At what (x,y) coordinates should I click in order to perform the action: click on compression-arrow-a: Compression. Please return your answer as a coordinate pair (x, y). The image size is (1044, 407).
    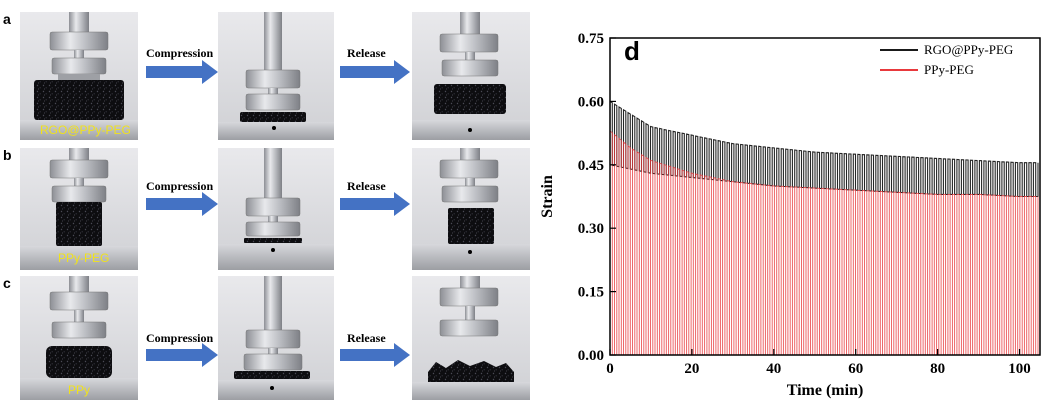
    Looking at the image, I should click on (182, 65).